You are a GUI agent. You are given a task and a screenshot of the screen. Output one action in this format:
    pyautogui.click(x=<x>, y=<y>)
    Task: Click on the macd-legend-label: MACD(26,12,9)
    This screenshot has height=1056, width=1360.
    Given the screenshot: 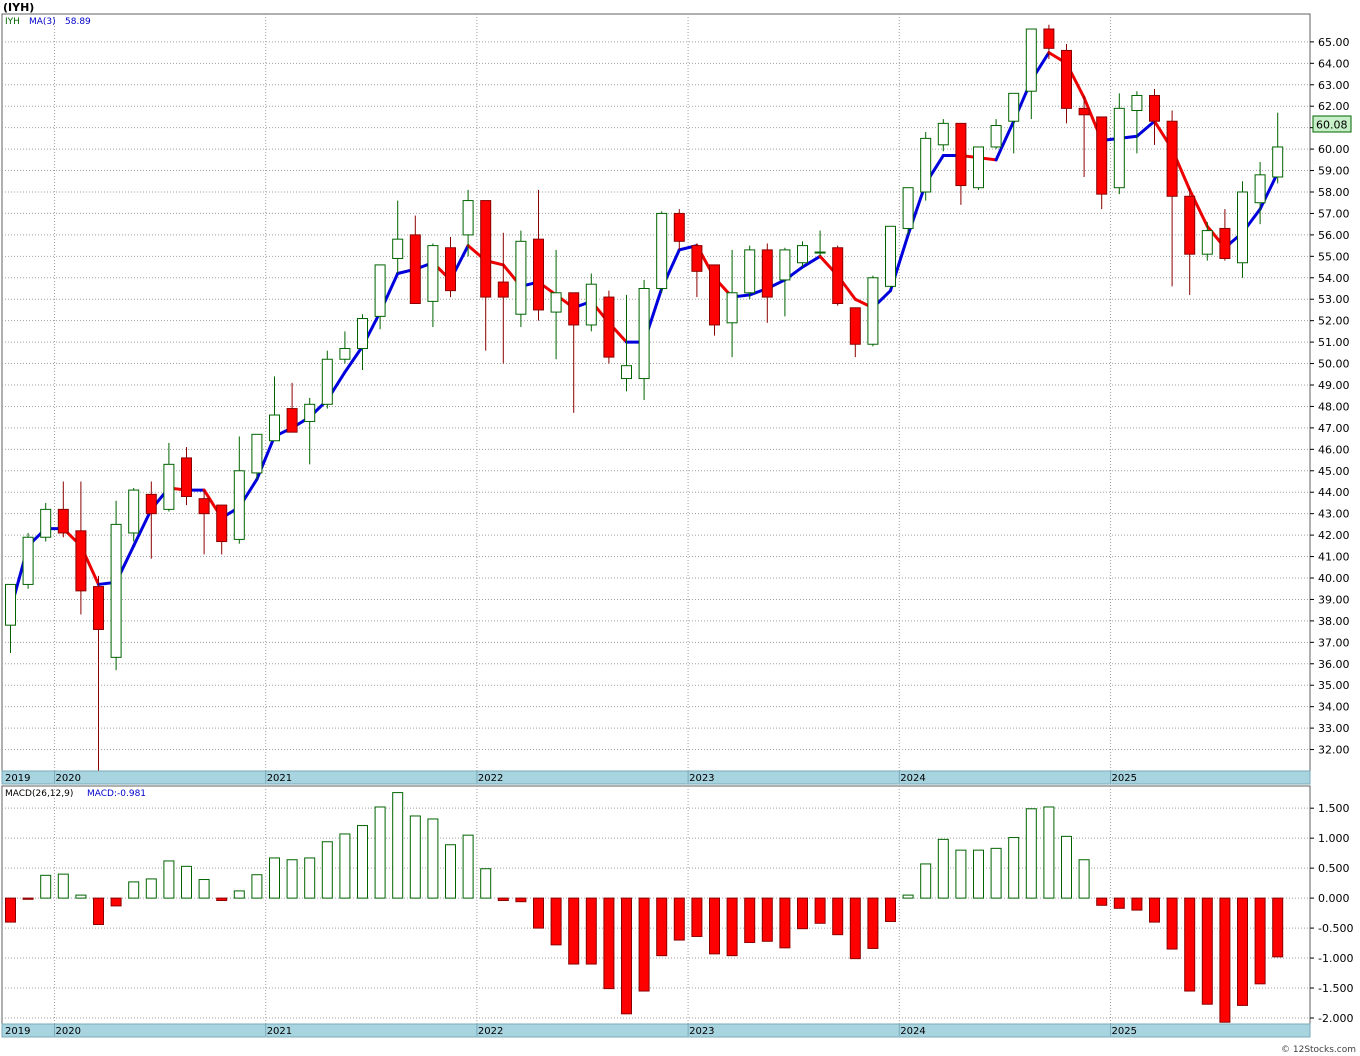 What is the action you would take?
    pyautogui.click(x=39, y=794)
    